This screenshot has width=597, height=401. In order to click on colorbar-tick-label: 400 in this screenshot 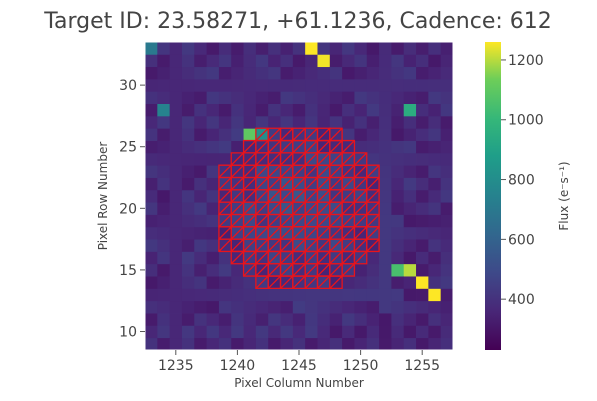, I will do `click(521, 300)`.